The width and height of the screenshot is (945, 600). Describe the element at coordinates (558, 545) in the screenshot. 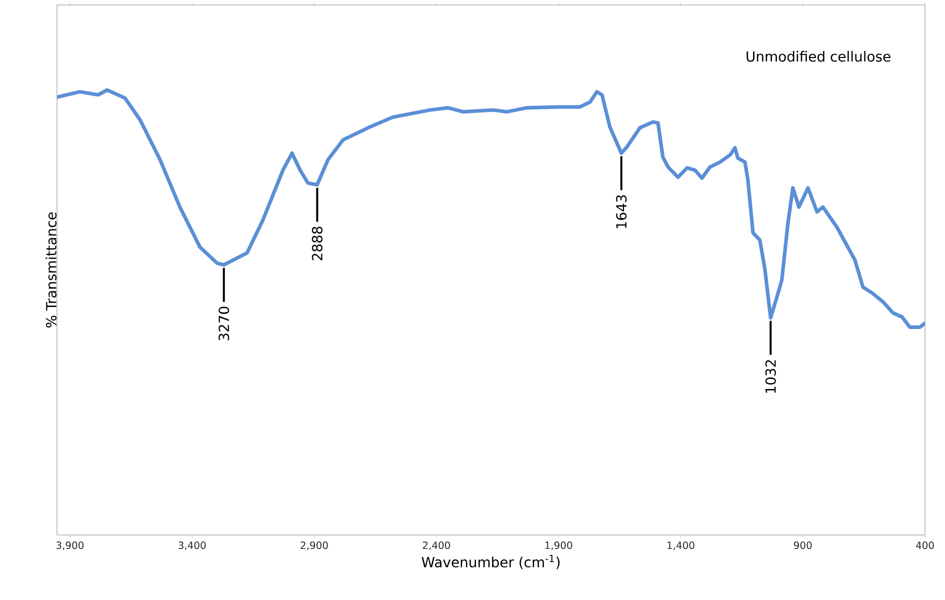

I see `x-tick-label: 1,900` at that location.